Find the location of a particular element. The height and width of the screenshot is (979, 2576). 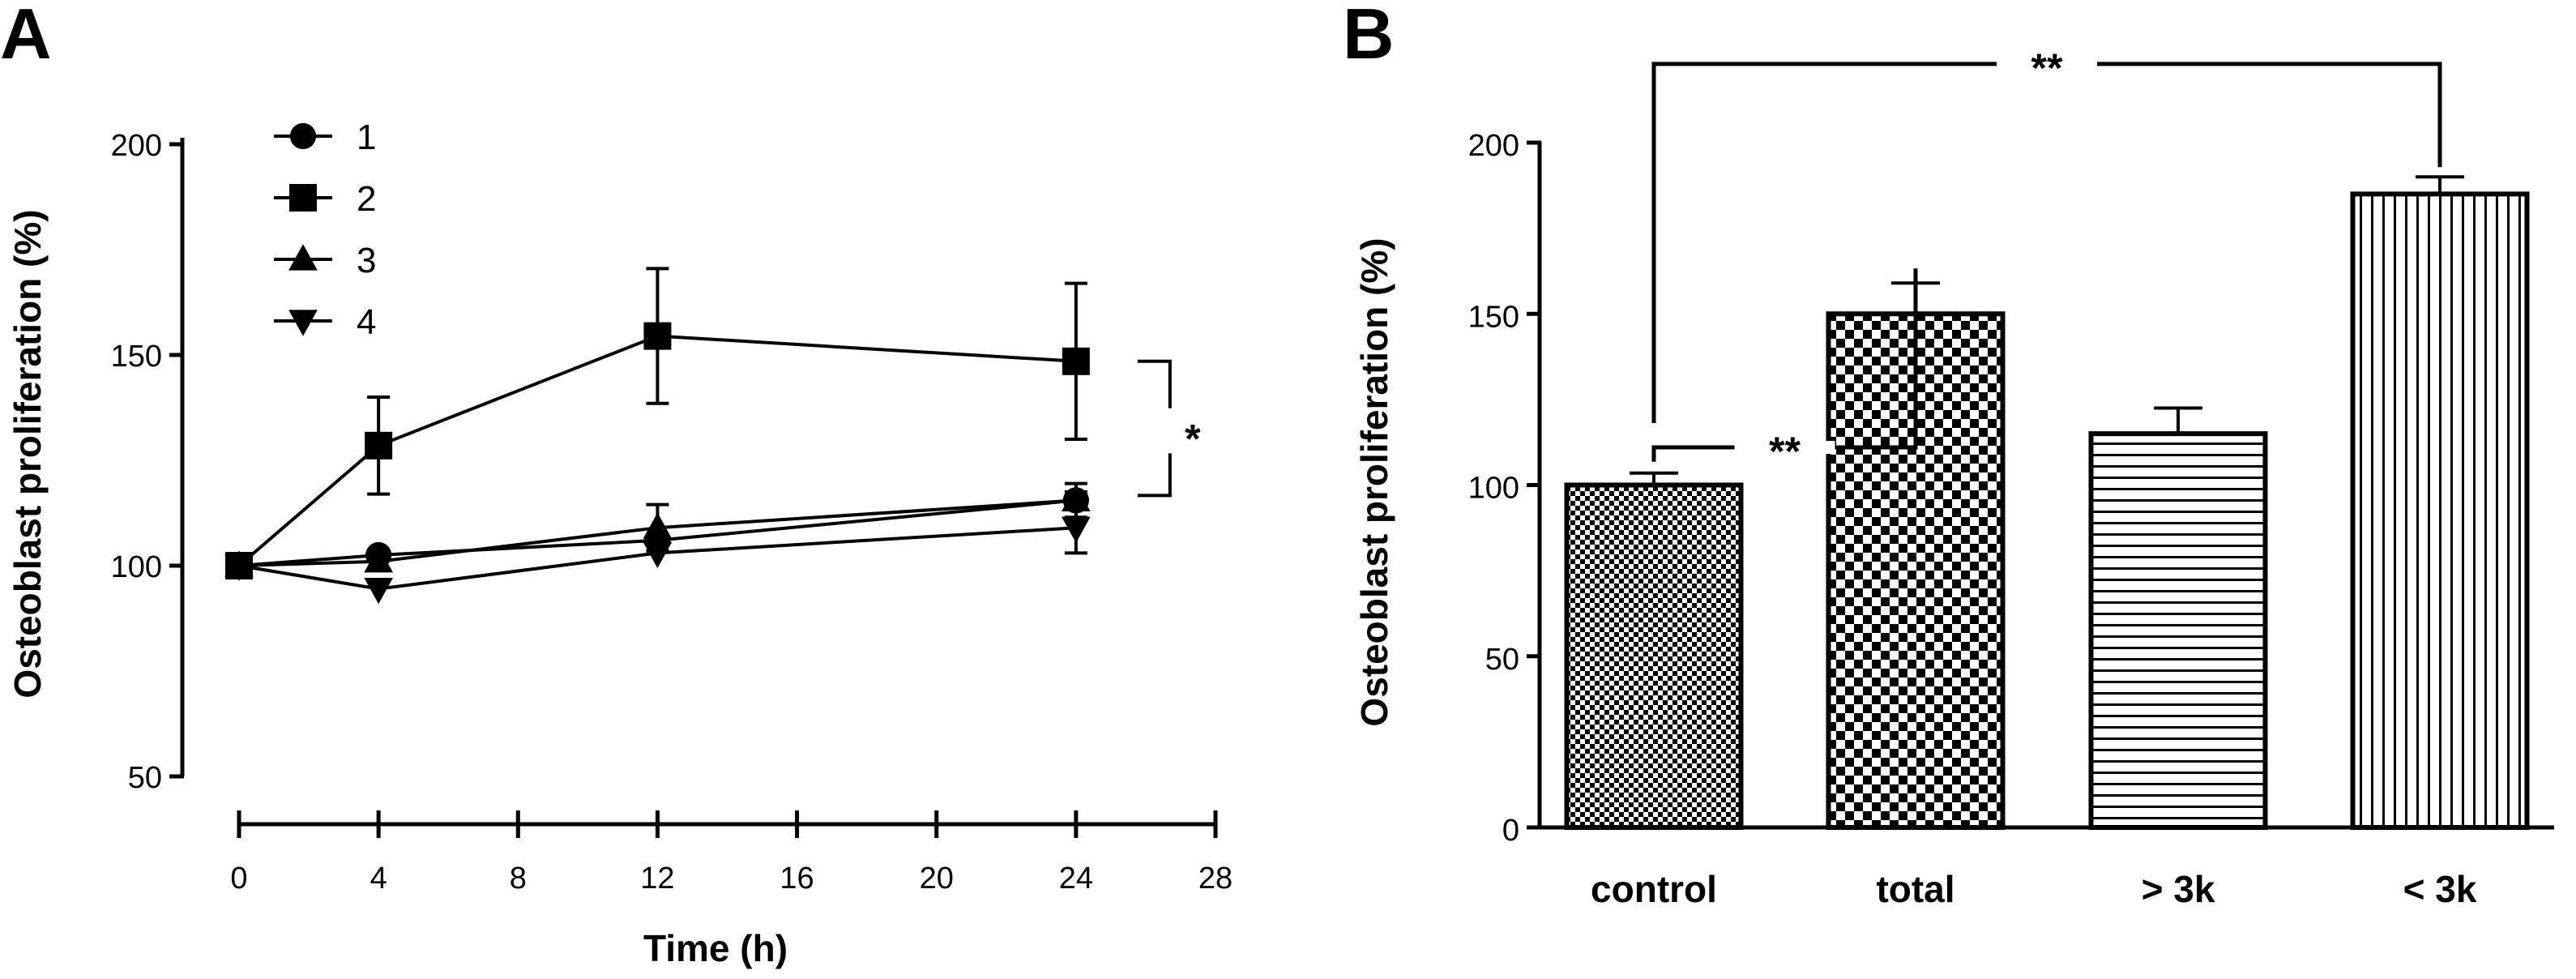

series-4-line is located at coordinates (657, 558).